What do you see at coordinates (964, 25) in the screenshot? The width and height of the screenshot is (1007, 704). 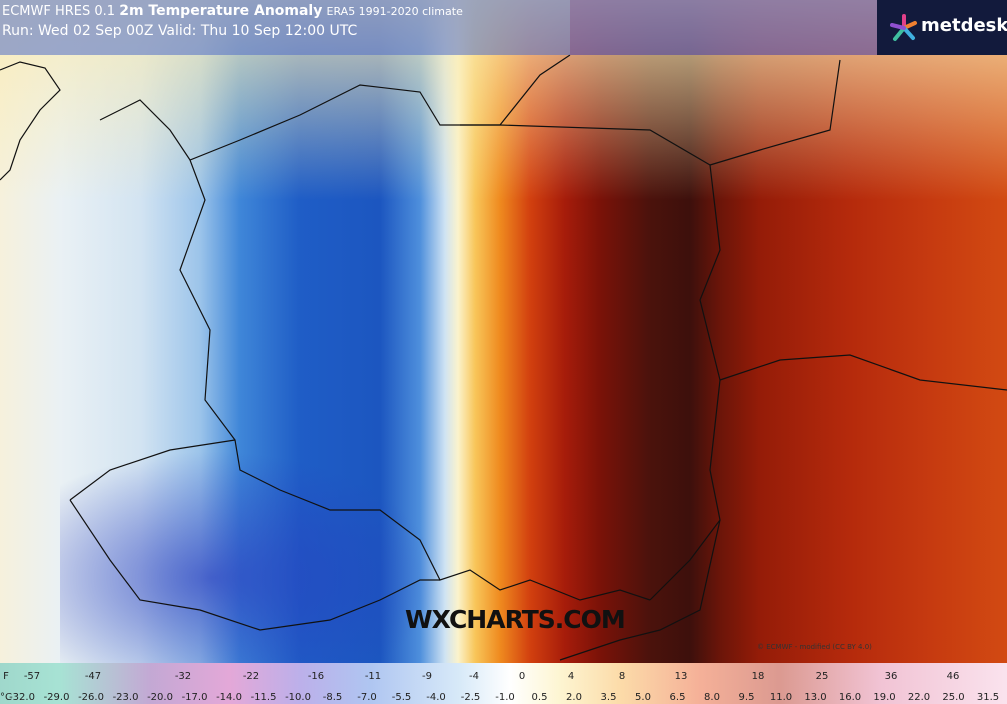 I see `brand-name: metdesk` at bounding box center [964, 25].